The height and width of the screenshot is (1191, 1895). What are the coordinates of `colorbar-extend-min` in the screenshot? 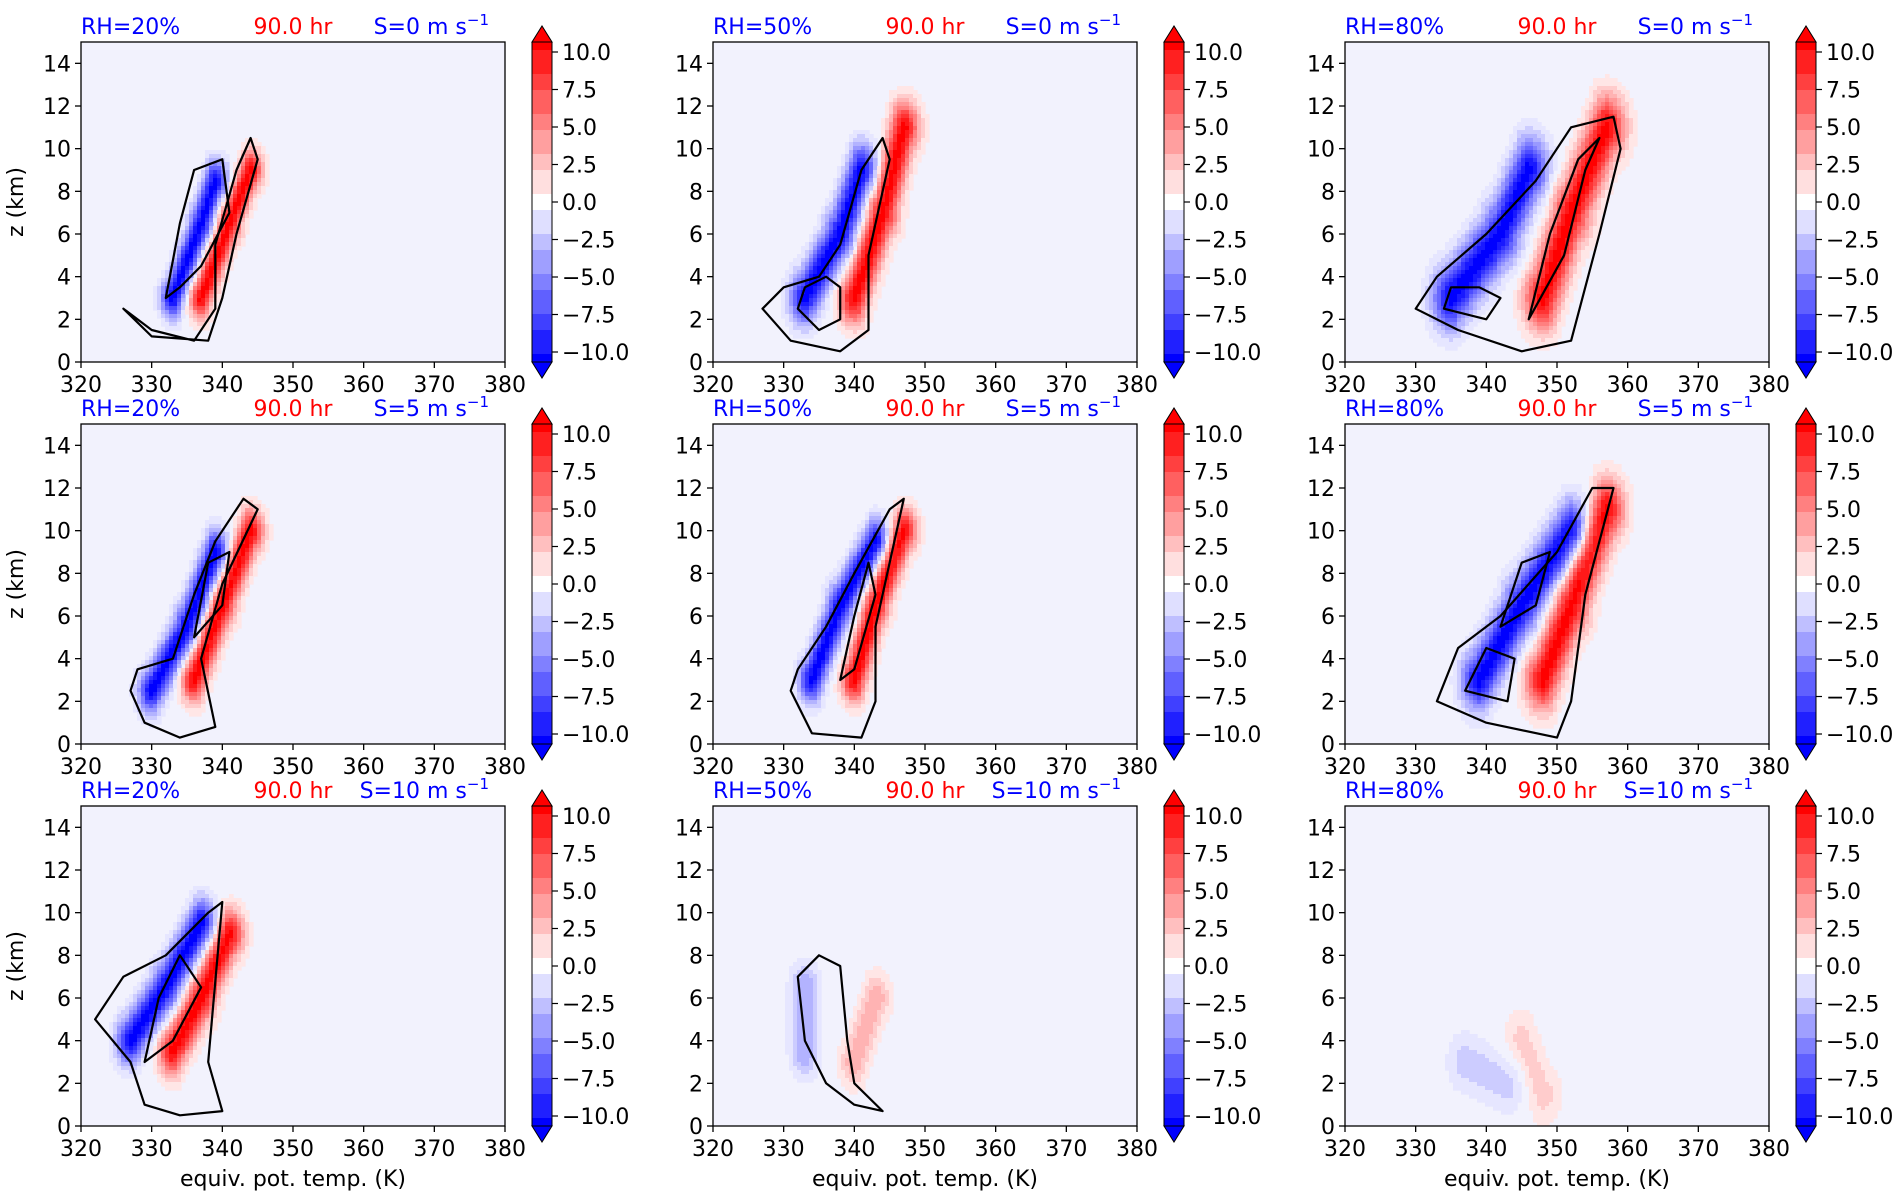 It's located at (1174, 370).